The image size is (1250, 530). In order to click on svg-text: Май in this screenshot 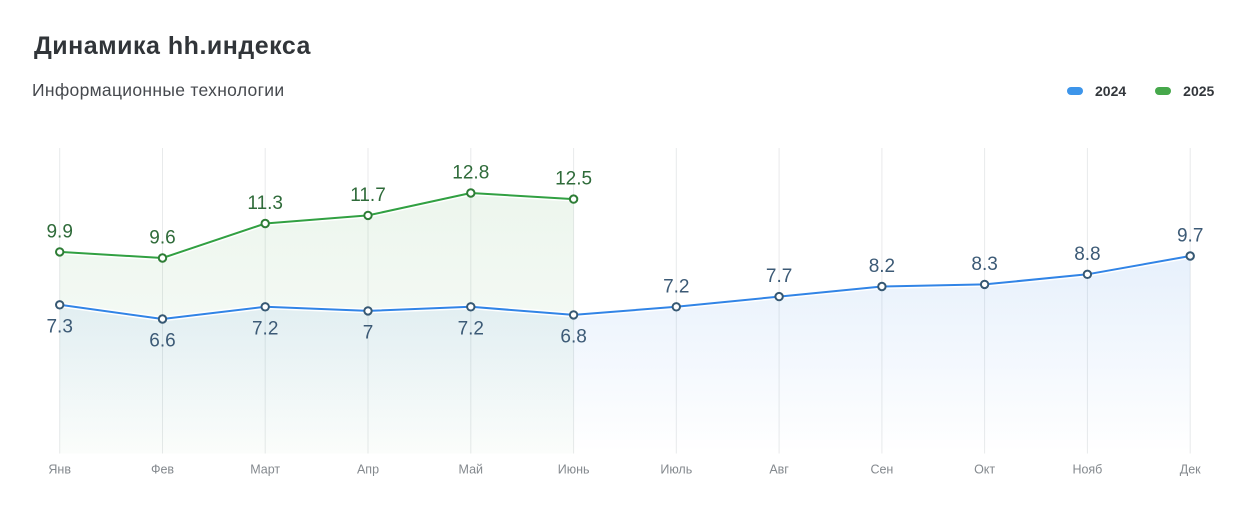, I will do `click(471, 470)`.